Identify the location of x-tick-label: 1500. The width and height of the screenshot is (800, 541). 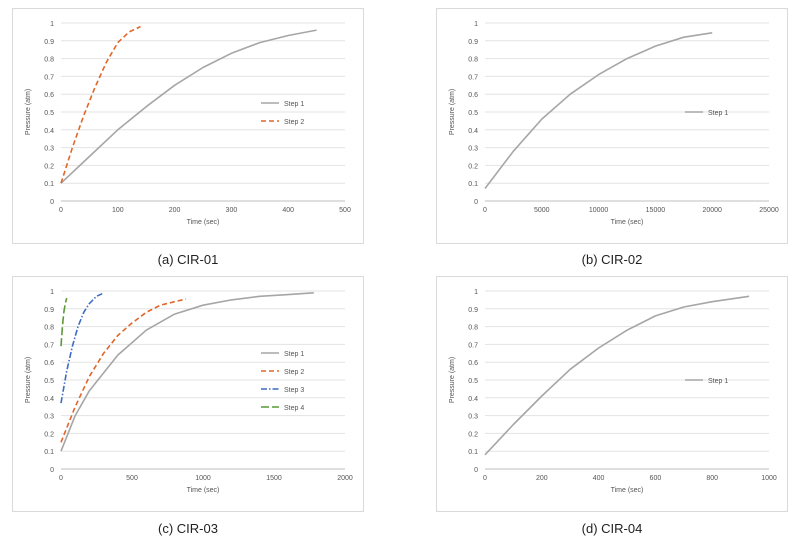
(274, 478).